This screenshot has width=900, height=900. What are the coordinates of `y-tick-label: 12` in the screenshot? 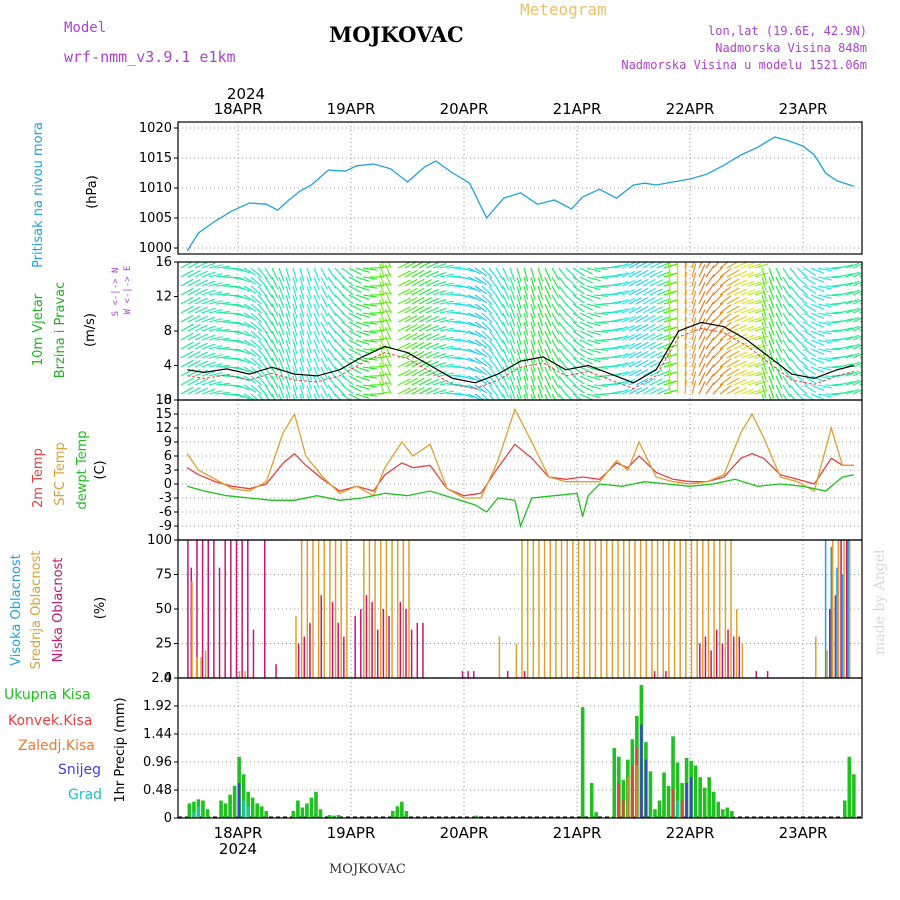 It's located at (163, 428).